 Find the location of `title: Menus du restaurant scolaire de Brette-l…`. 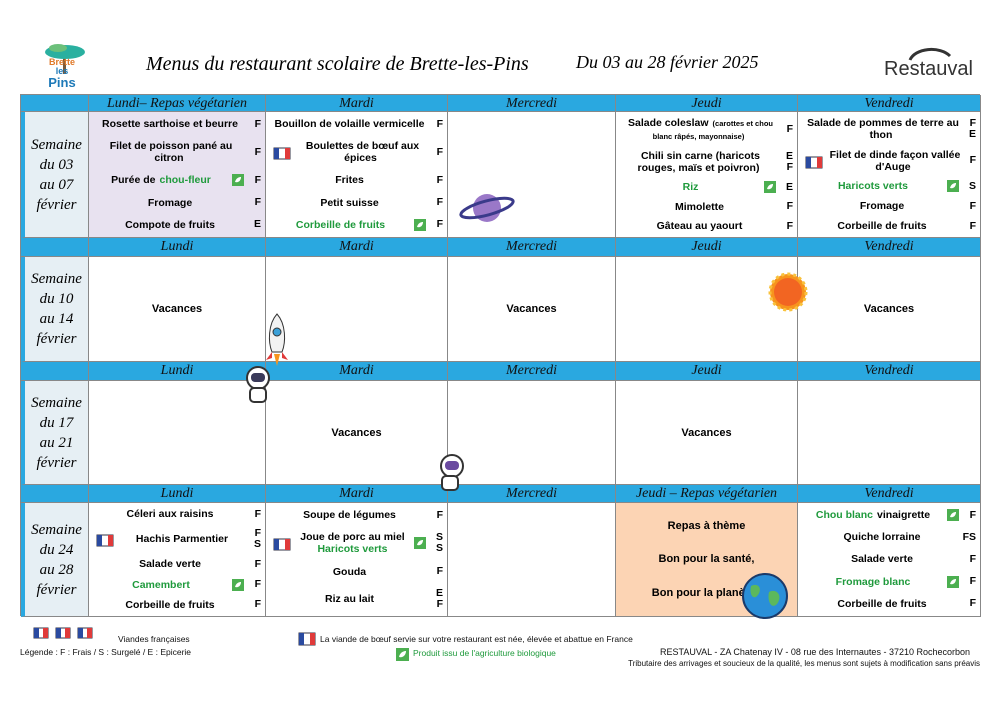

title: Menus du restaurant scolaire de Brette-l… is located at coordinates (337, 64).